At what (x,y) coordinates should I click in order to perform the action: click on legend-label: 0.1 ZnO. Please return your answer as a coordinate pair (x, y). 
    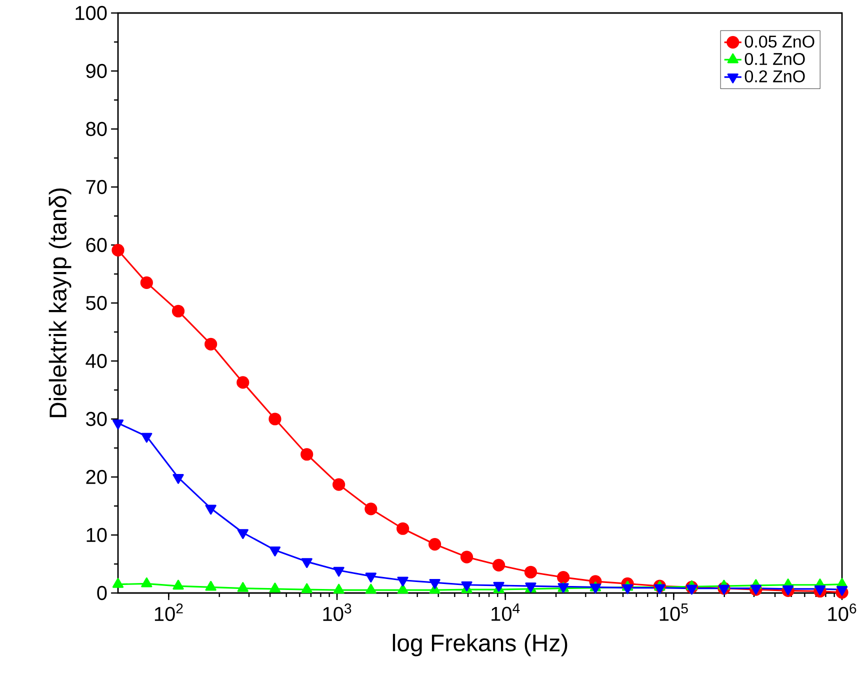
    Looking at the image, I should click on (774, 59).